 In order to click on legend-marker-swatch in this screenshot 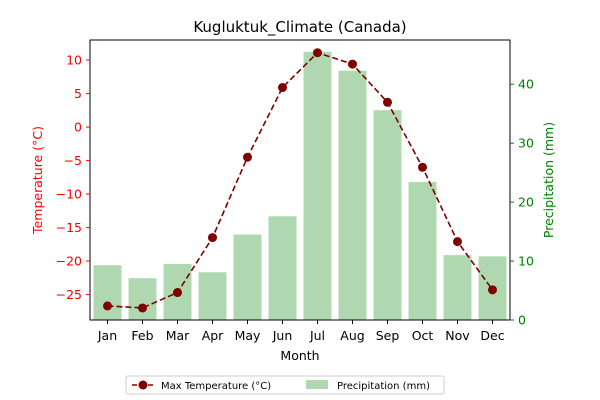, I will do `click(143, 385)`.